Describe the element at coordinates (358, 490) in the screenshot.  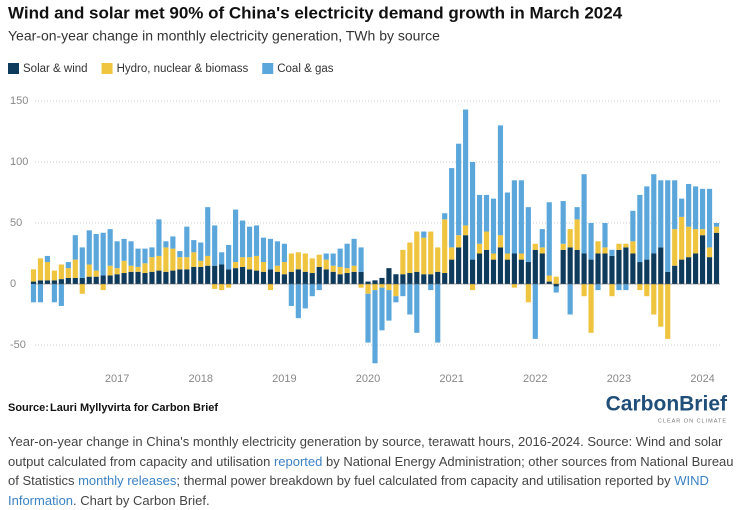
I see `caption-link: WIND Information` at that location.